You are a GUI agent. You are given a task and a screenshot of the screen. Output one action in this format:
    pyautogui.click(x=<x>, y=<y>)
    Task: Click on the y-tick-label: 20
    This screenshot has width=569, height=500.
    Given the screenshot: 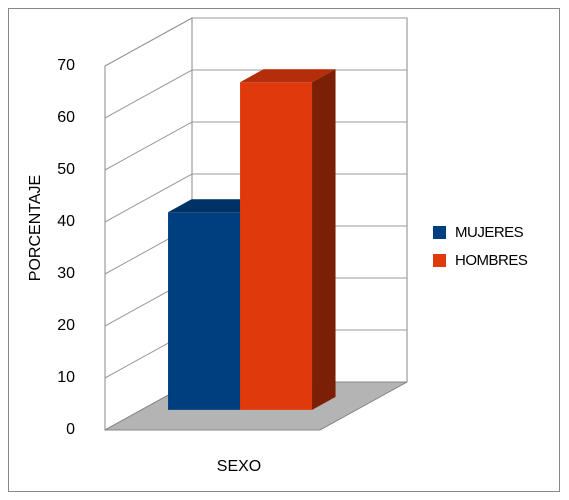 What is the action you would take?
    pyautogui.click(x=66, y=325)
    